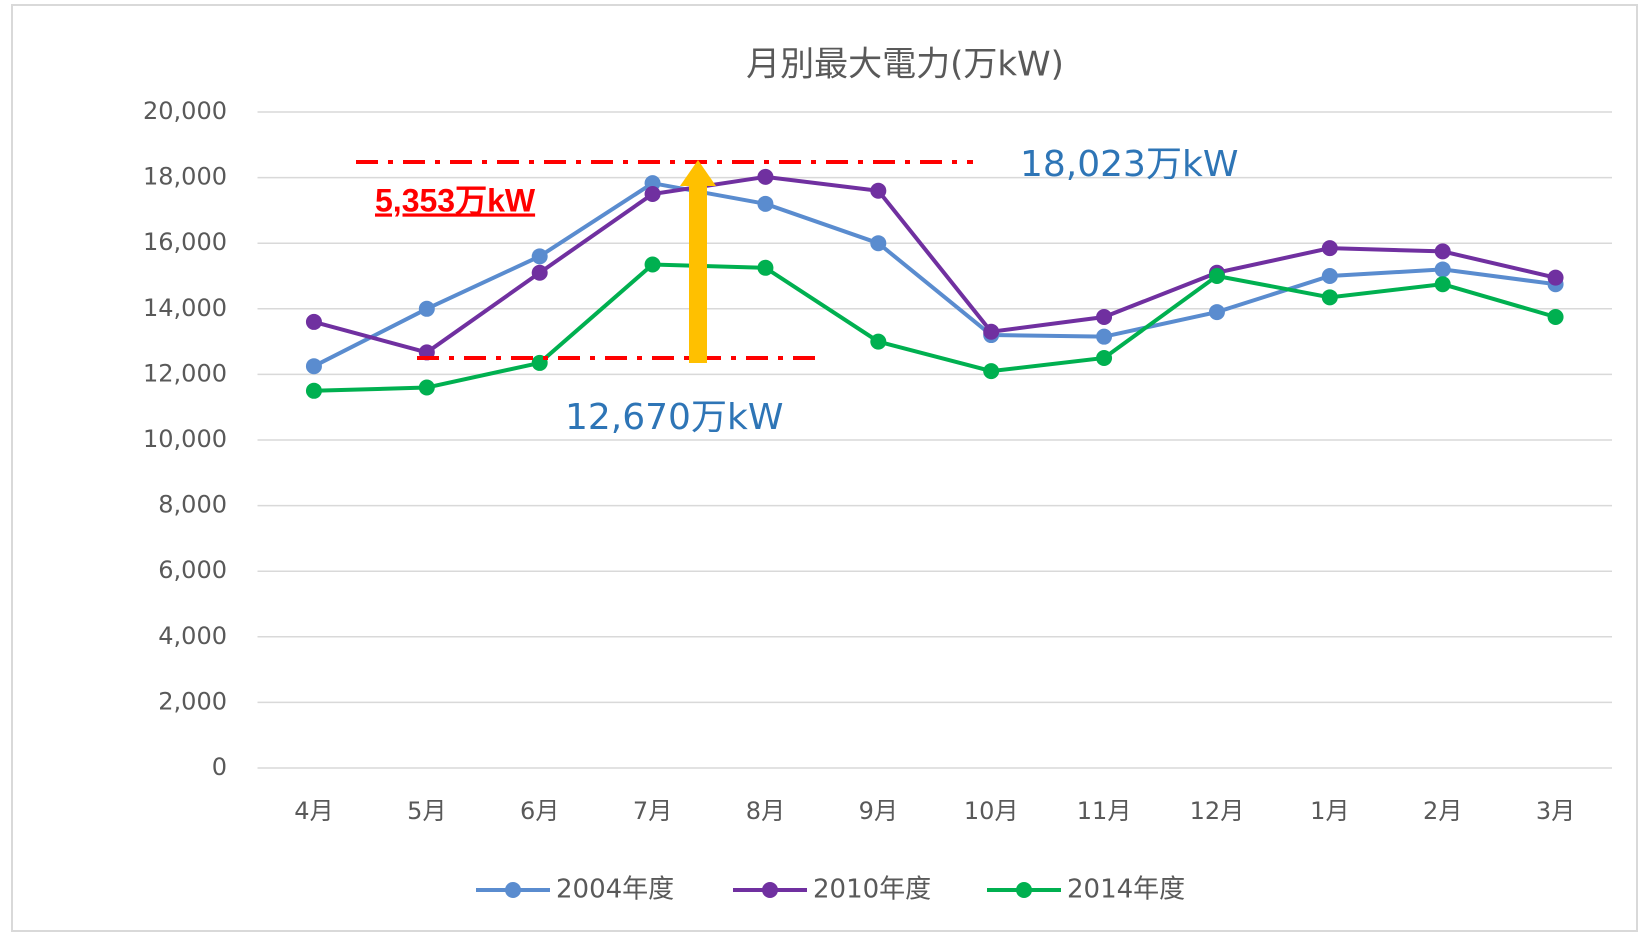  I want to click on y-tick-label: 18,000, so click(185, 177).